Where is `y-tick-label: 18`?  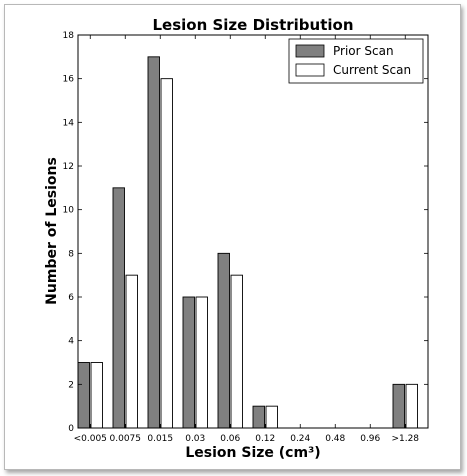 y-tick-label: 18 is located at coordinates (69, 36).